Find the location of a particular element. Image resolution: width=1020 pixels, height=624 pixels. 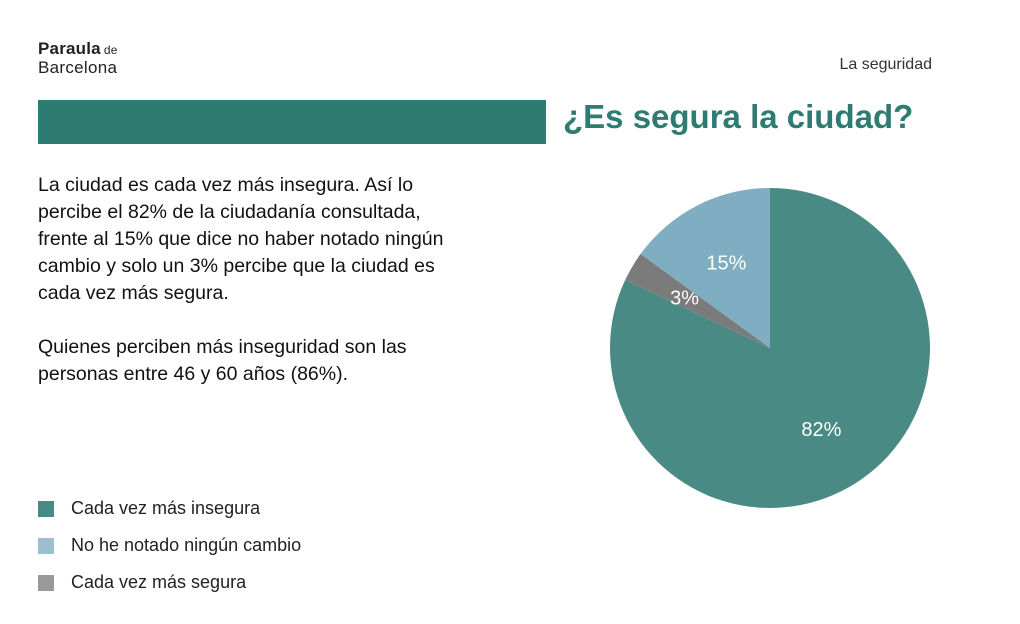

logo-line-1: Paraula de is located at coordinates (78, 48).